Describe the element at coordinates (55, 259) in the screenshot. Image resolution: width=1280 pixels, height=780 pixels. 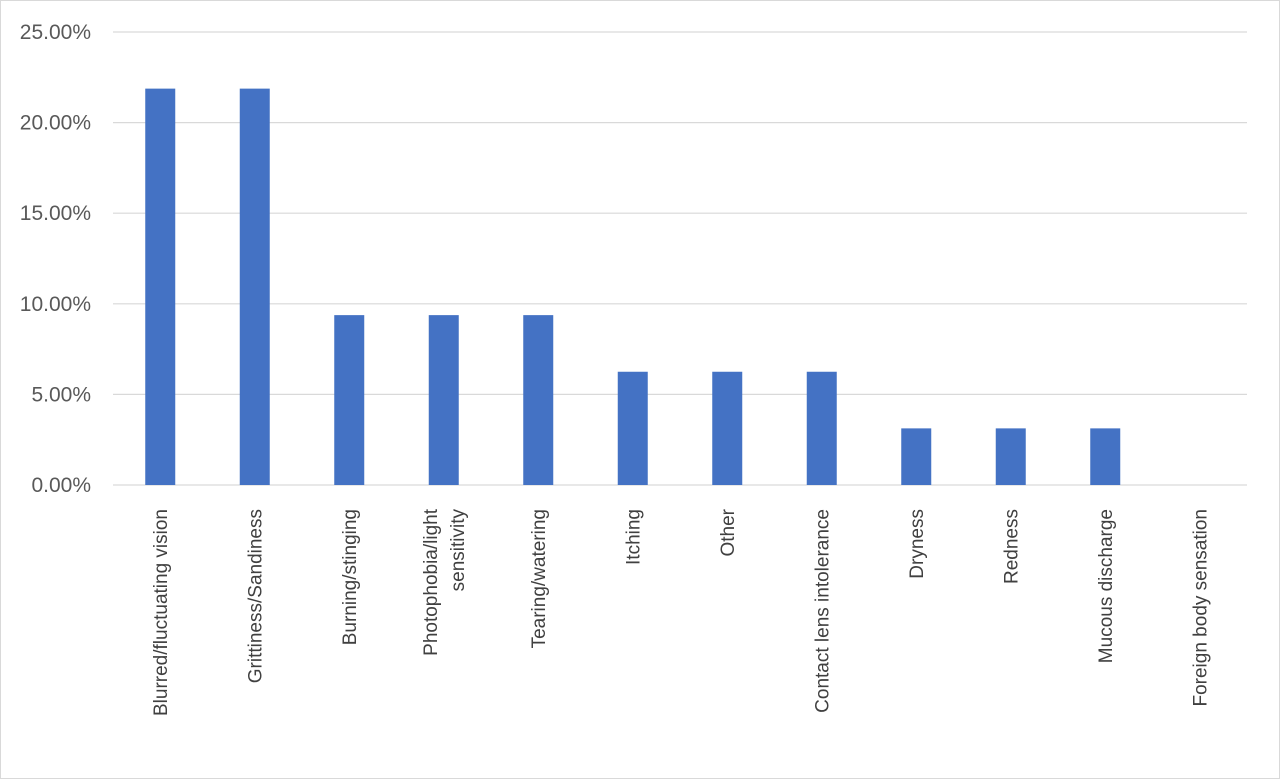
I see `y-axis-tick-labels: 0.00% 5.00% 10.00% 15.00% 20.00% 25.00%` at that location.